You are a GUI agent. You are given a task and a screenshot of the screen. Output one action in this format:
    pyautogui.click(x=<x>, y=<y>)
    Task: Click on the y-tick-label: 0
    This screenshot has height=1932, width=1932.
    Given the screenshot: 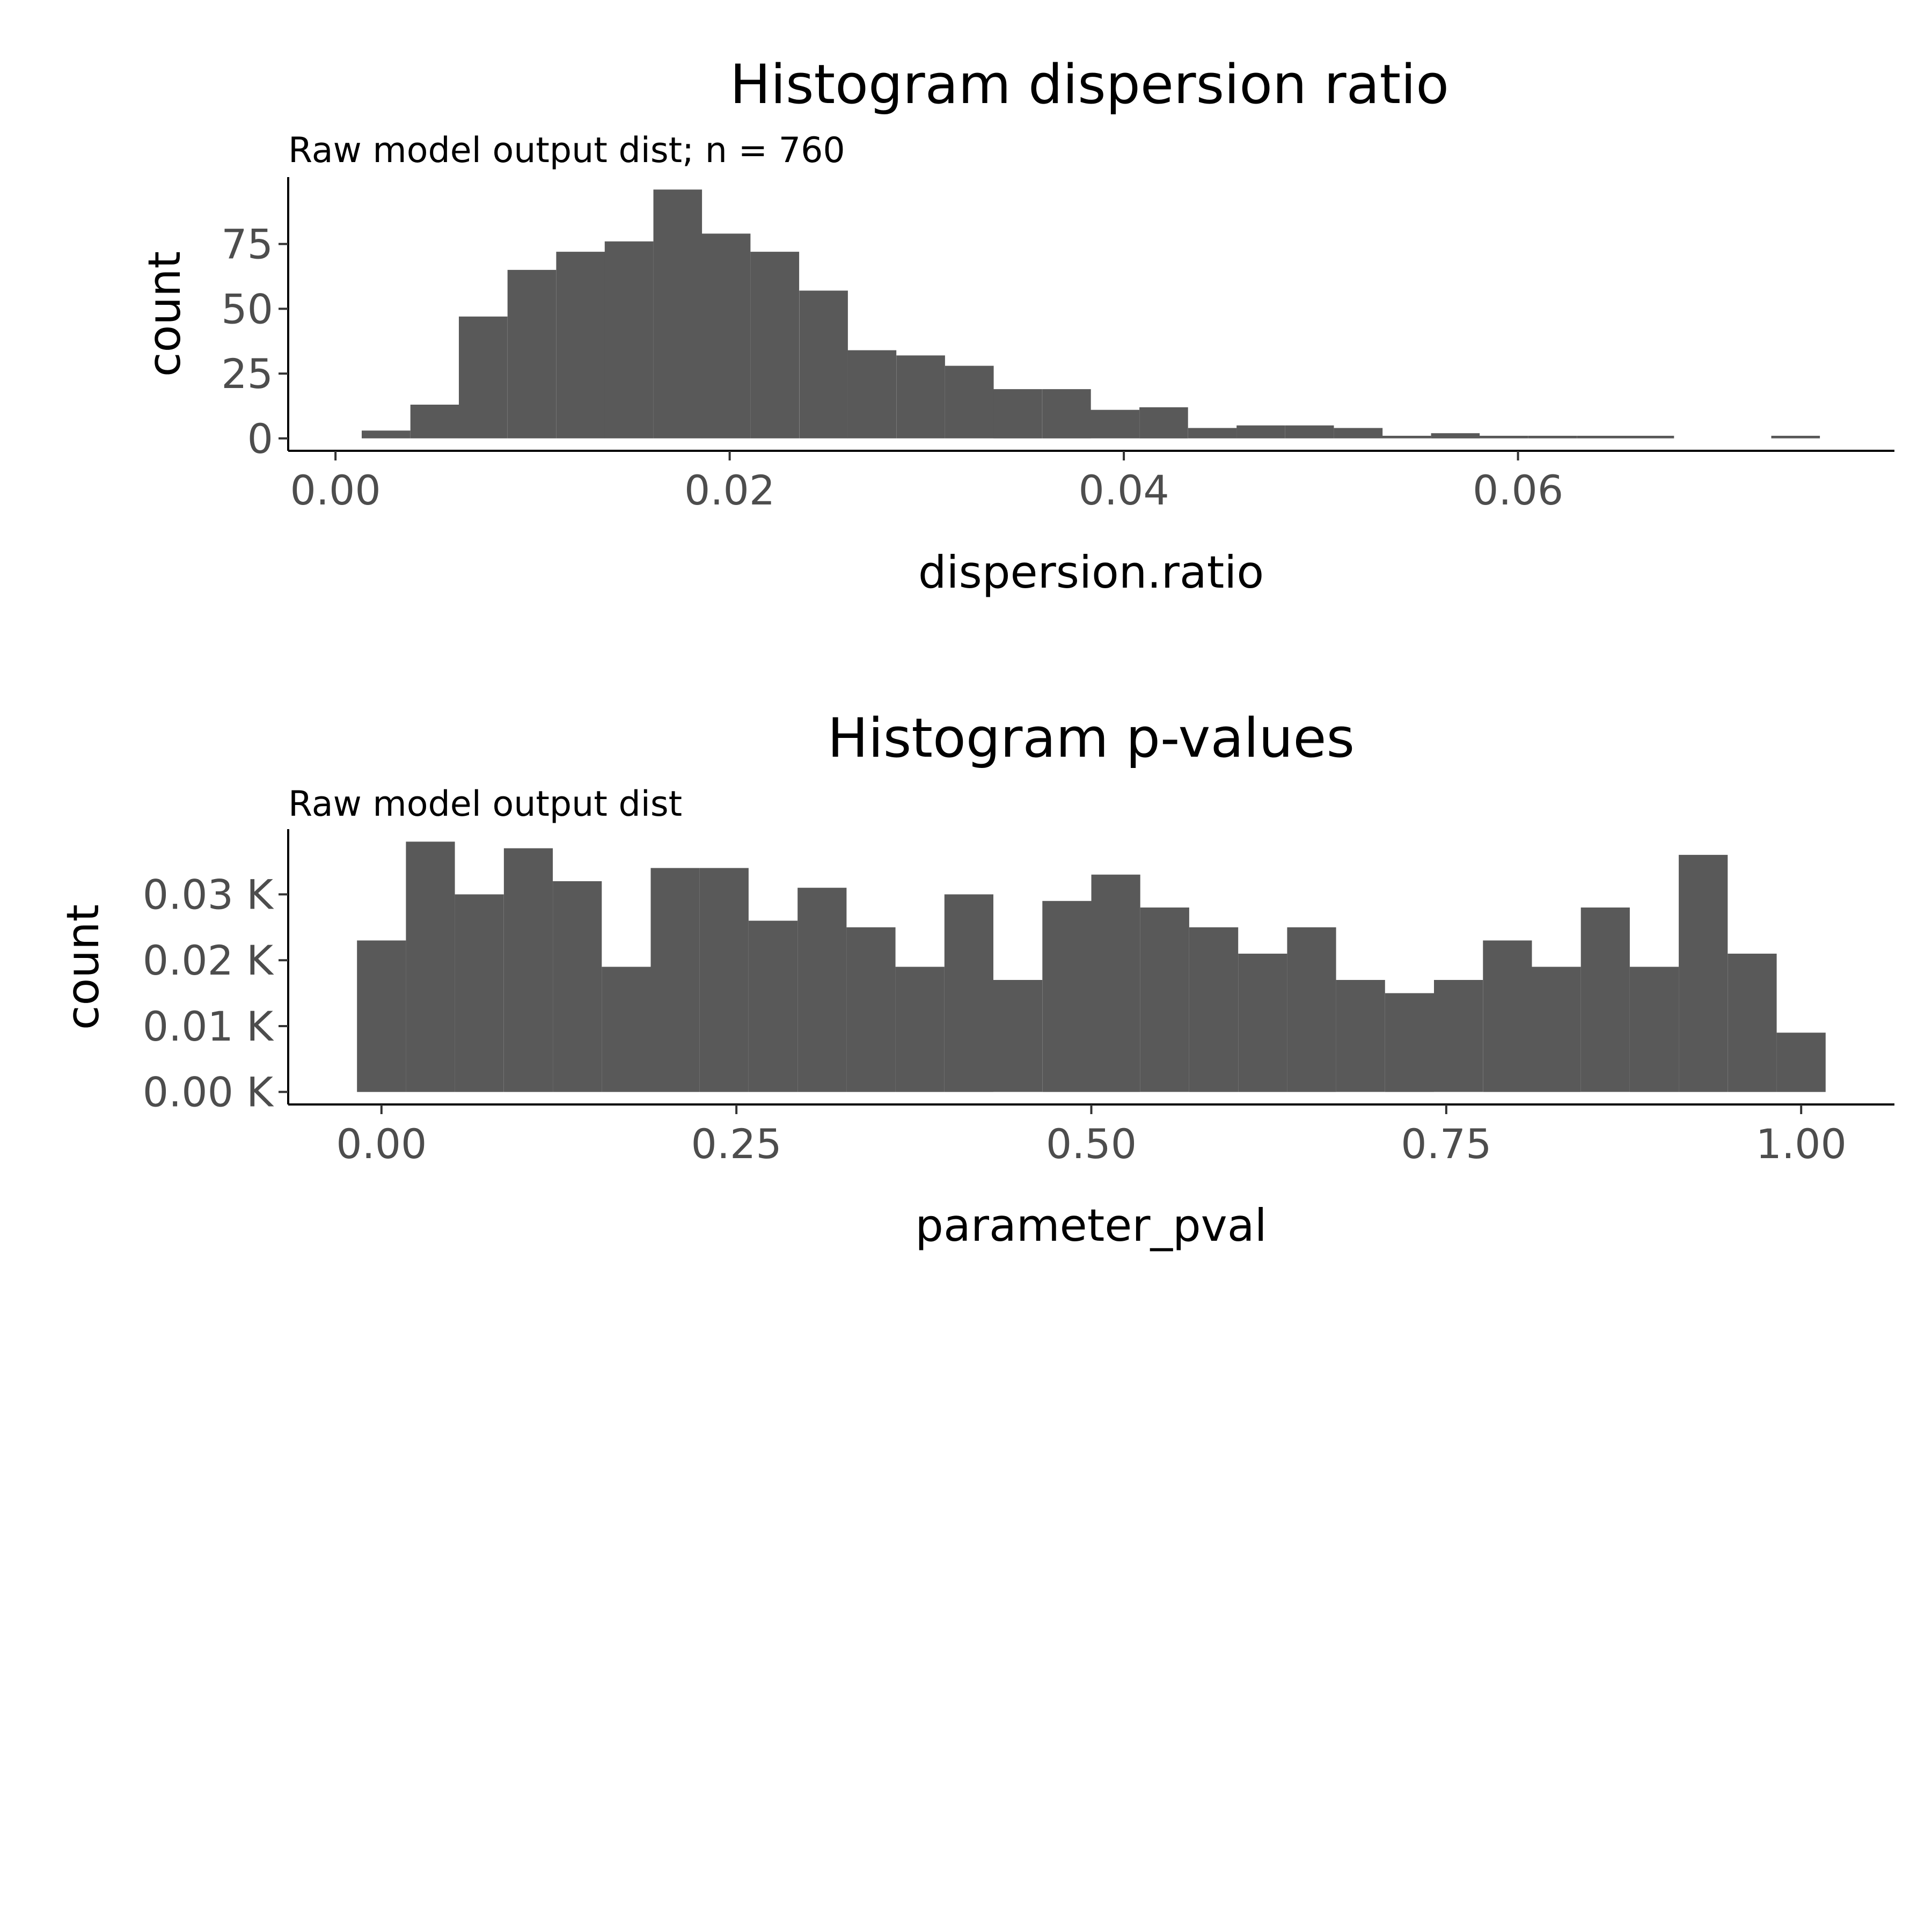 What is the action you would take?
    pyautogui.click(x=260, y=439)
    